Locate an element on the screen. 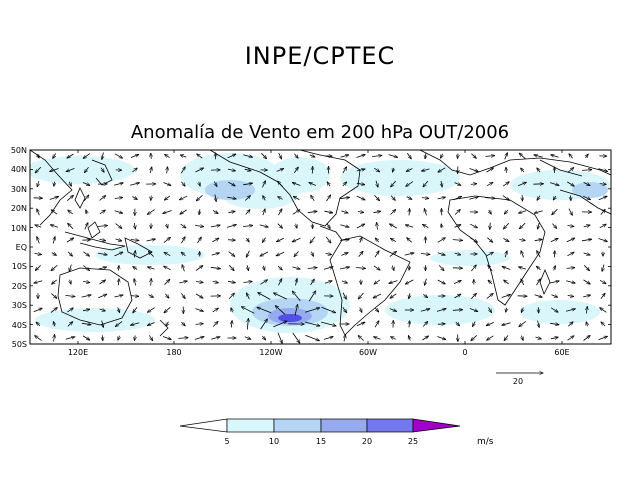 The height and width of the screenshot is (494, 640). colorbar-label: 5 is located at coordinates (226, 441).